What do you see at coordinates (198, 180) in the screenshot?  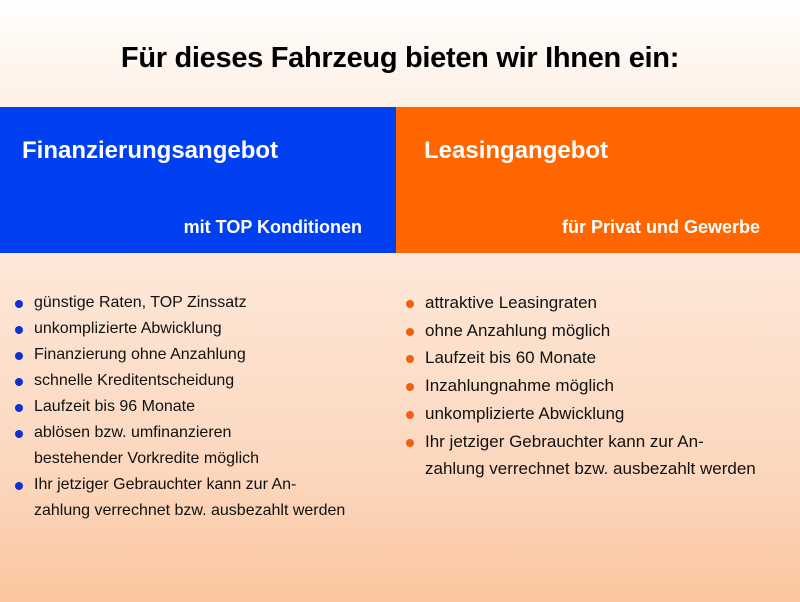 I see `financing-panel: Finanzierungsangebot mit TOP Konditionen` at bounding box center [198, 180].